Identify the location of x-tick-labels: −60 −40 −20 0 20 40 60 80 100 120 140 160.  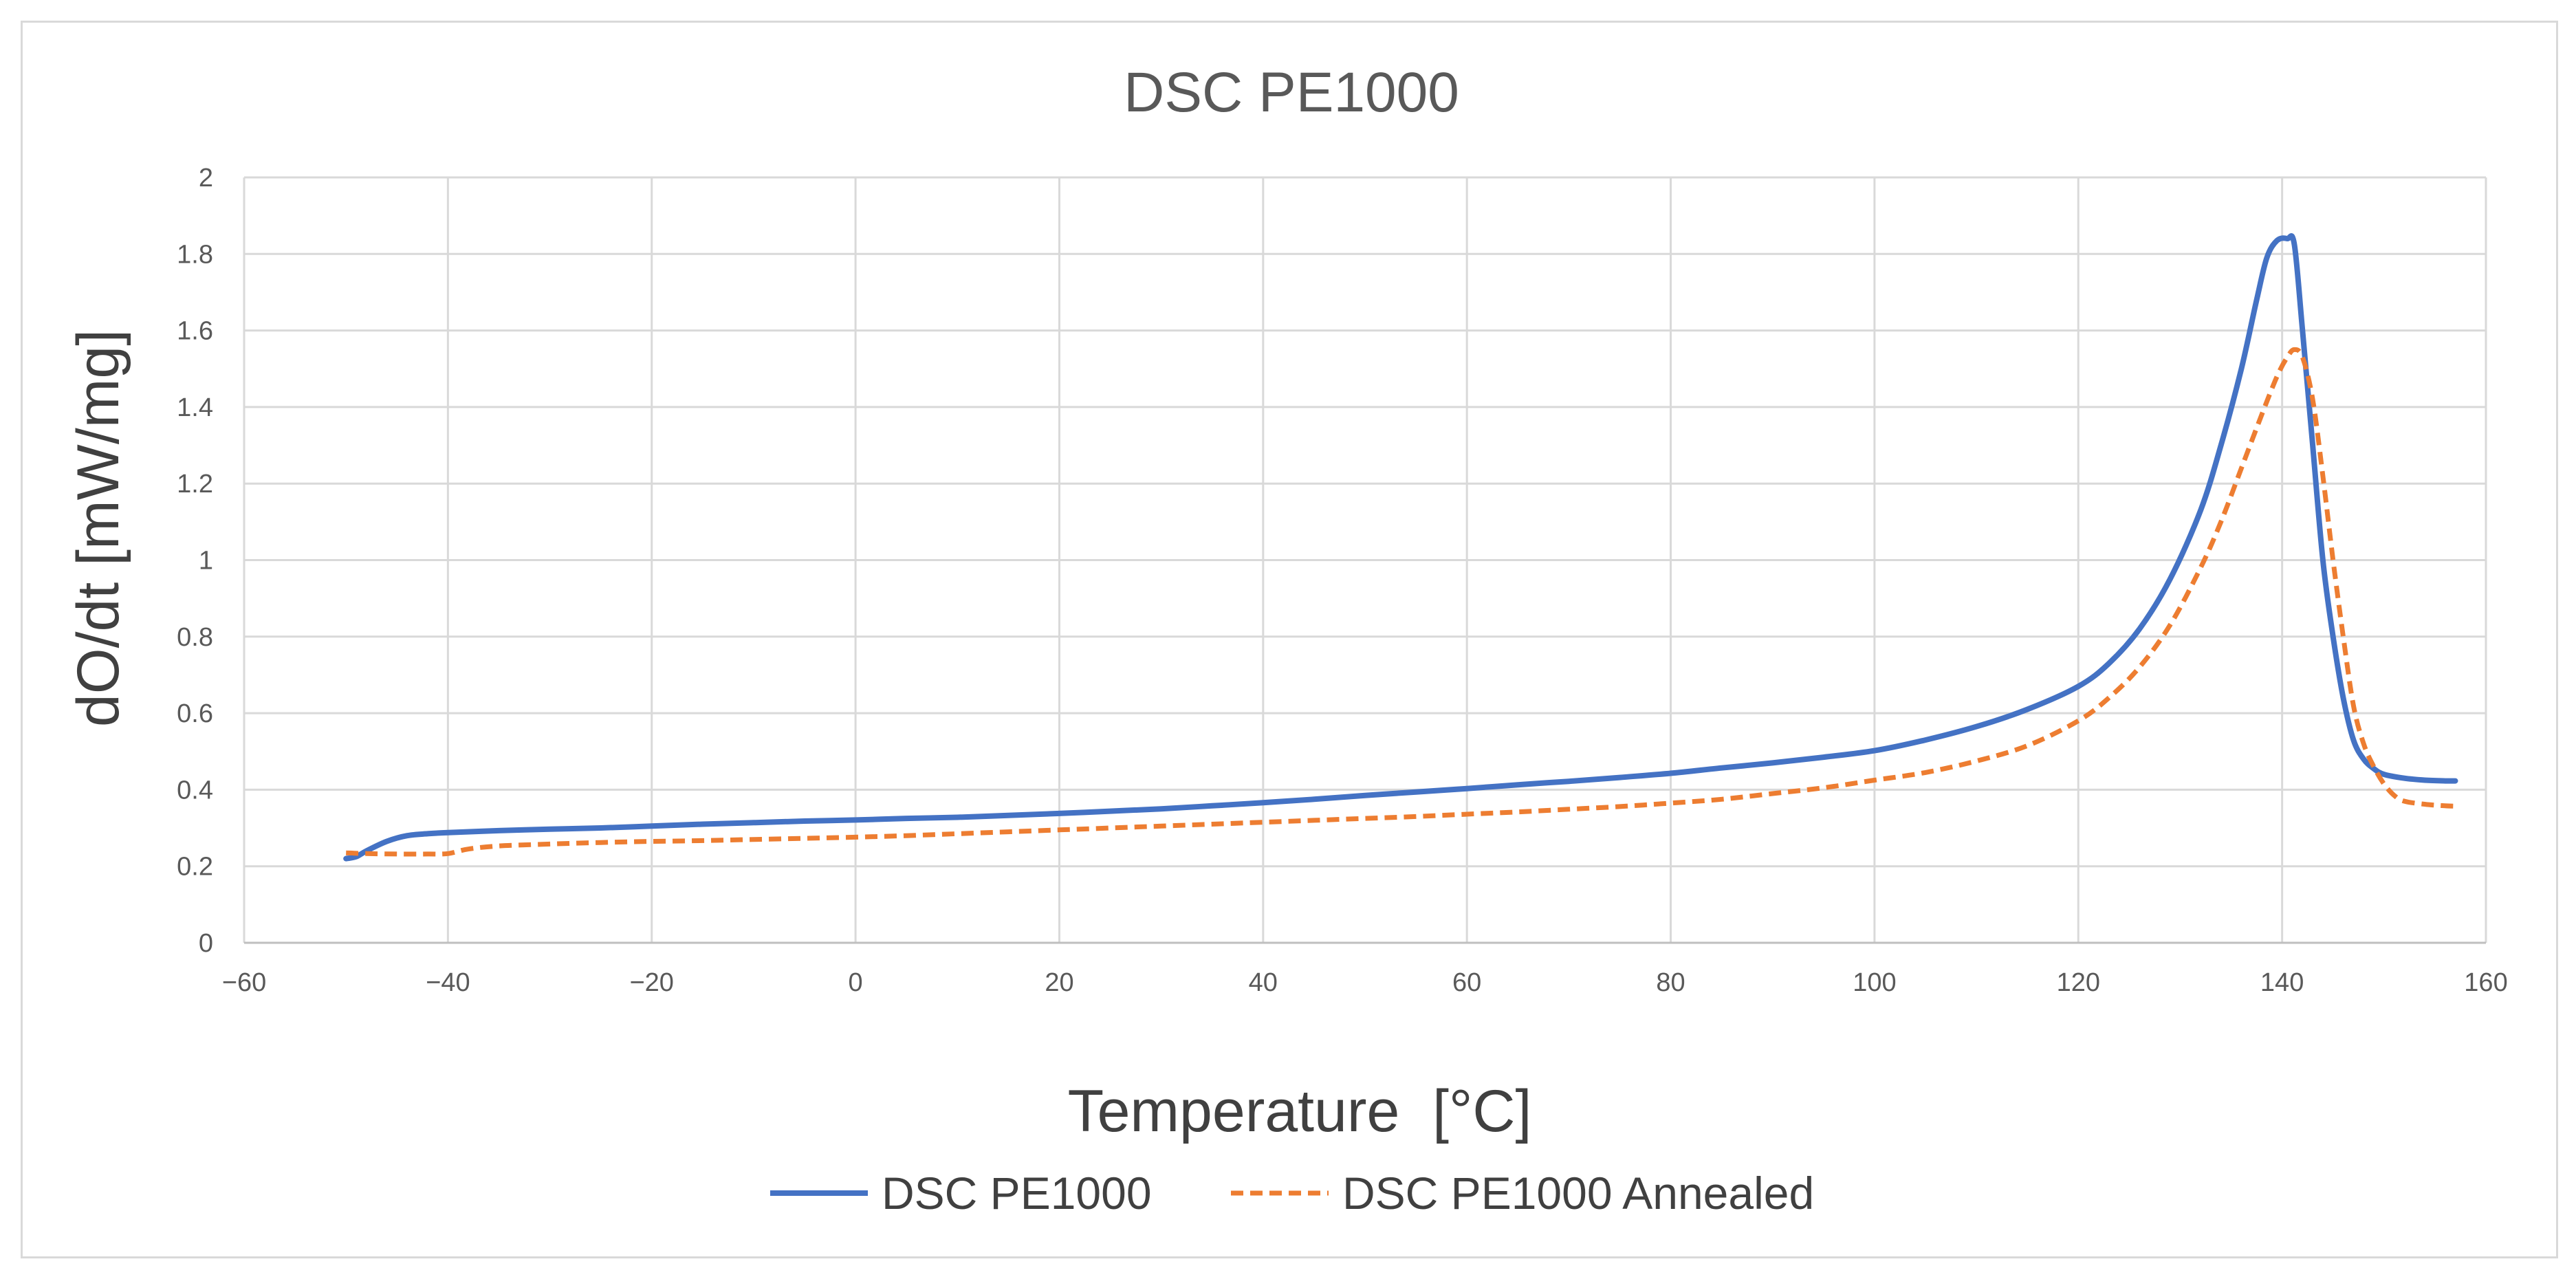
(1365, 982).